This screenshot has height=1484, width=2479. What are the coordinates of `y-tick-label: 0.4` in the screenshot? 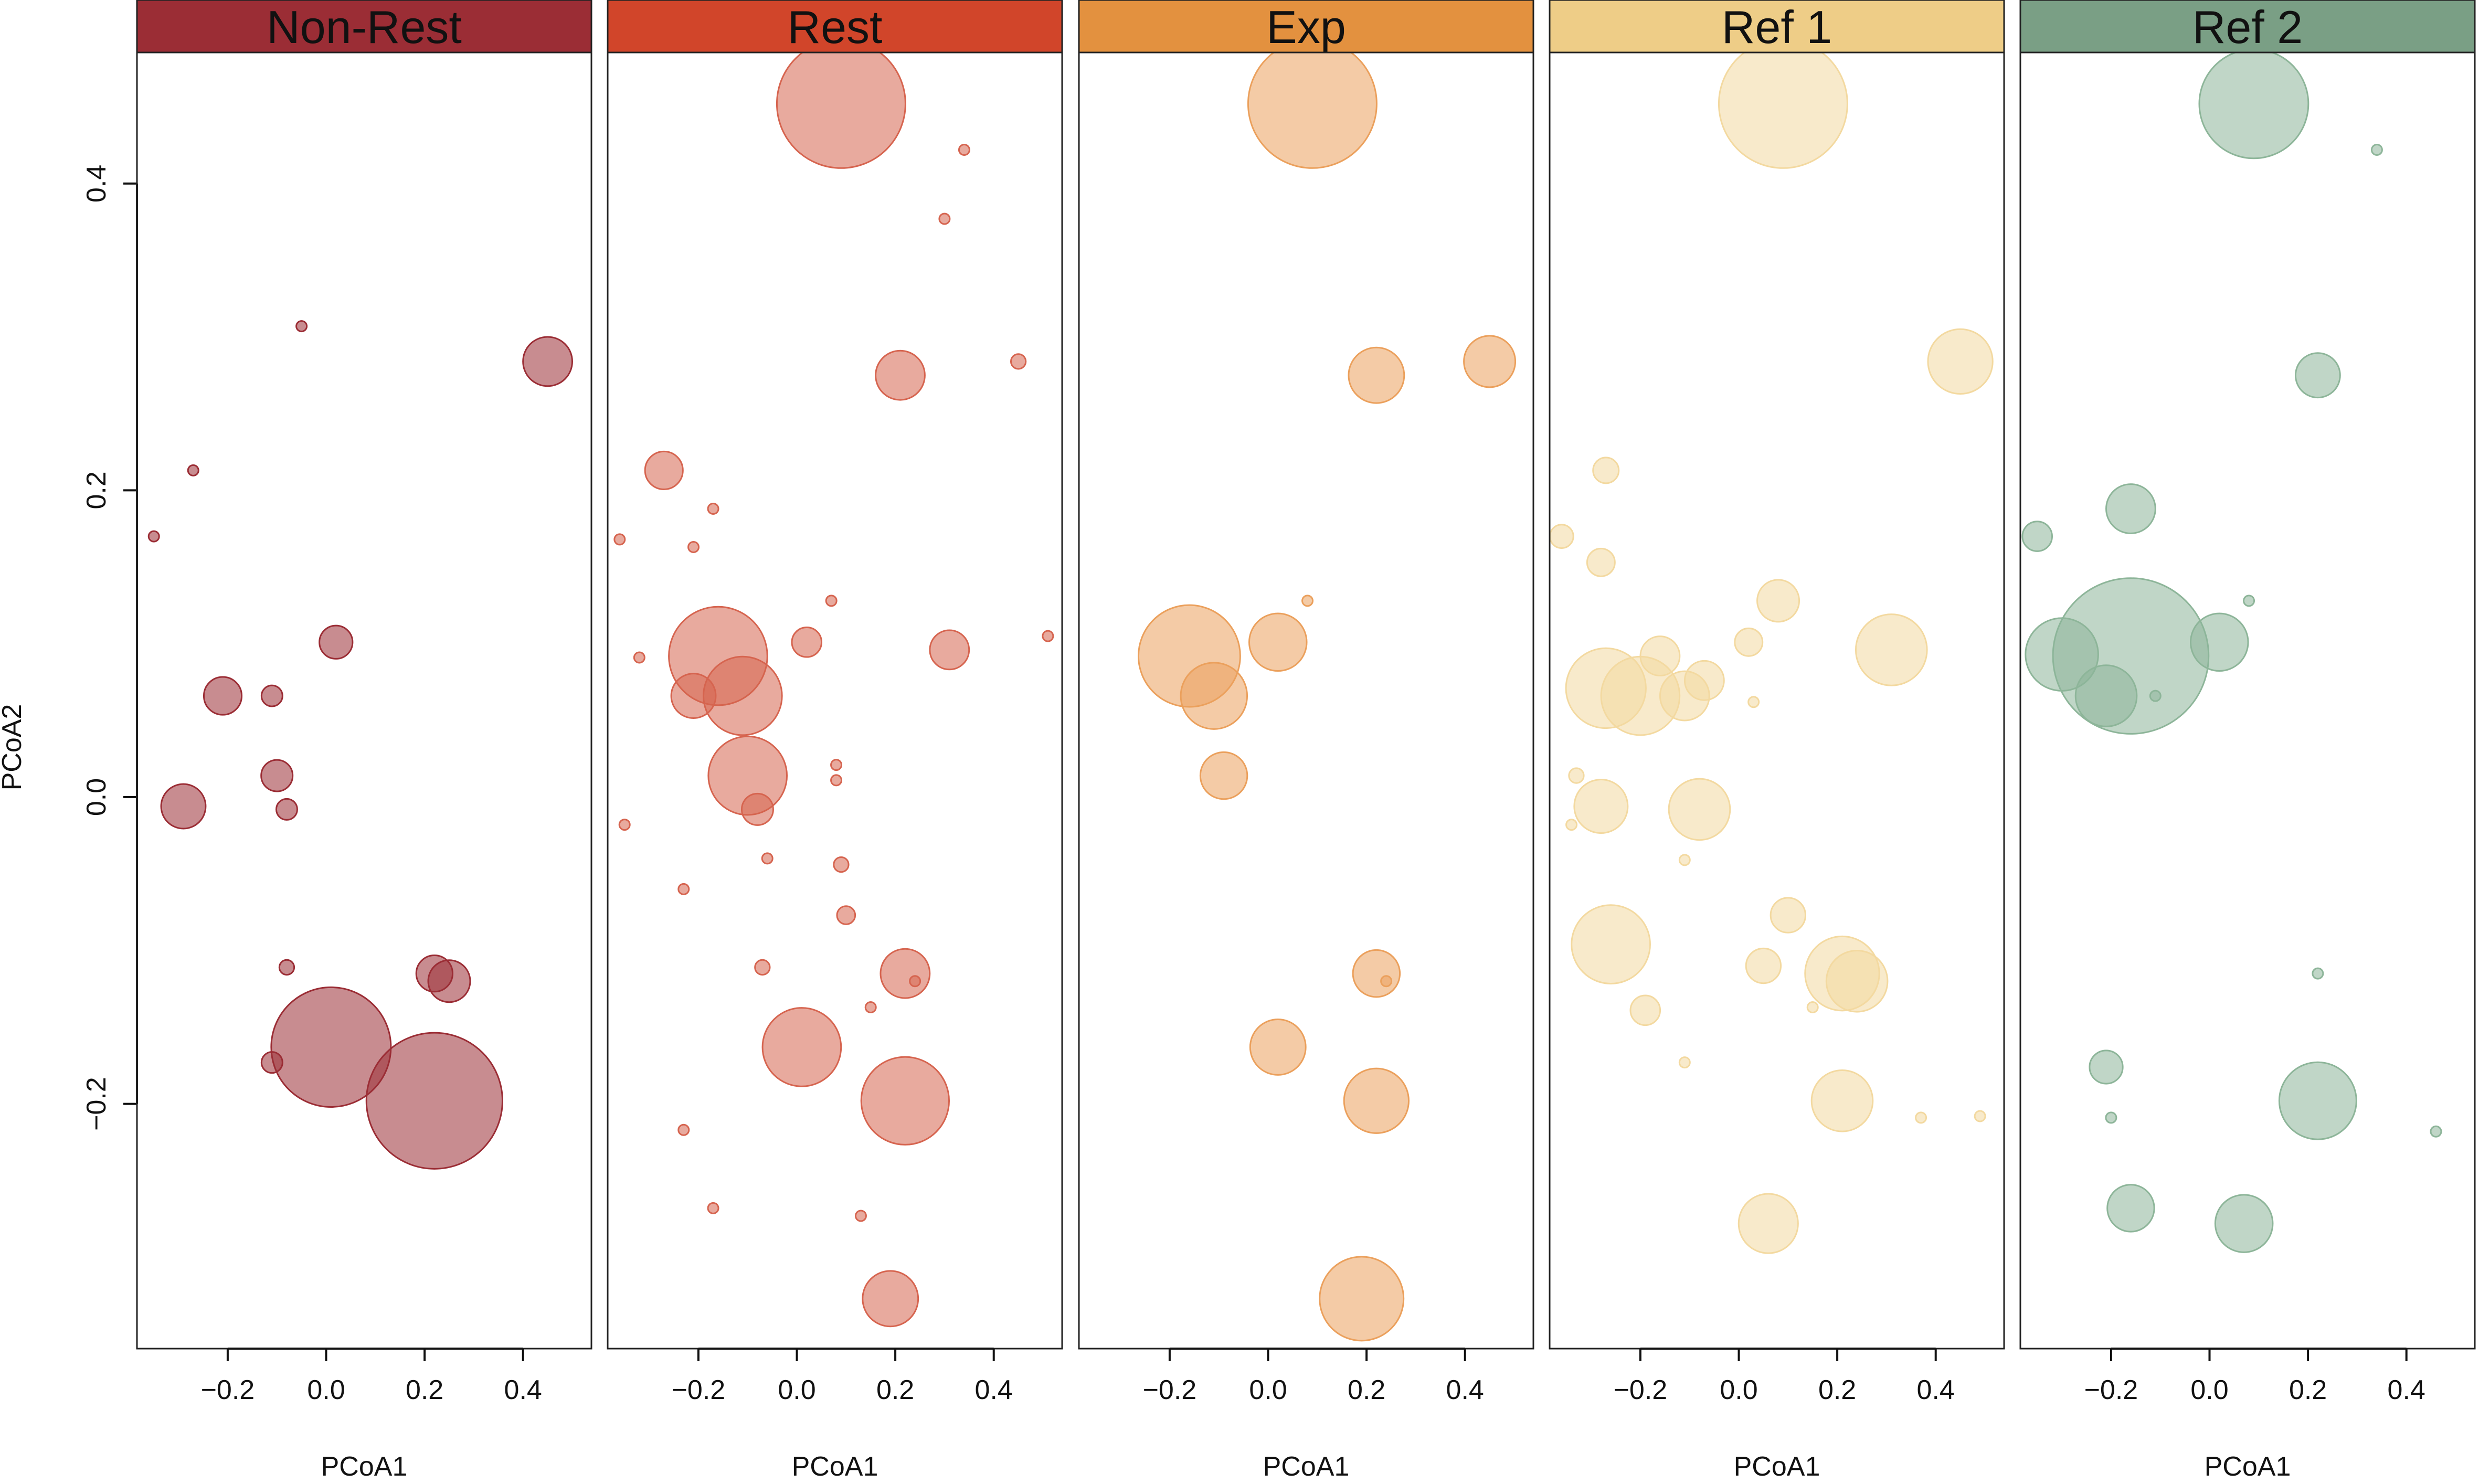 It's located at (96, 184).